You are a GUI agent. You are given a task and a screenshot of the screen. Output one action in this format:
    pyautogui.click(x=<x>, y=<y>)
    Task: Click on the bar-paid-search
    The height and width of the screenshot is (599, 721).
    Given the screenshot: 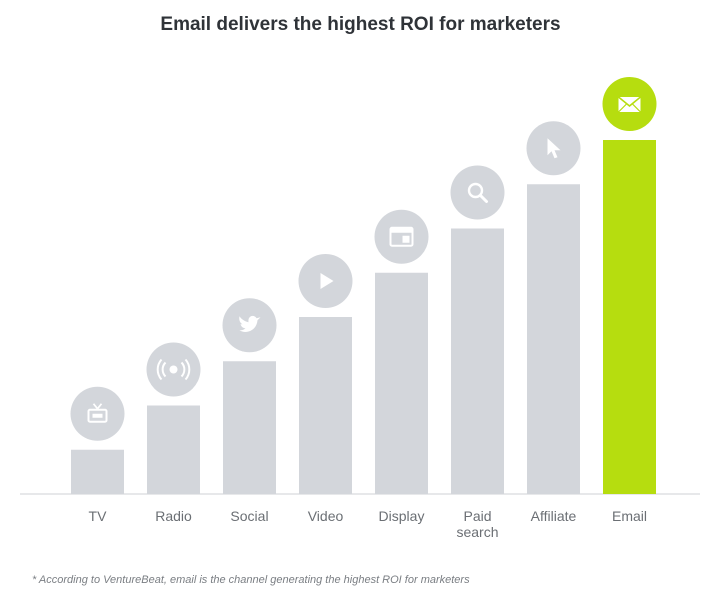 What is the action you would take?
    pyautogui.click(x=477, y=361)
    